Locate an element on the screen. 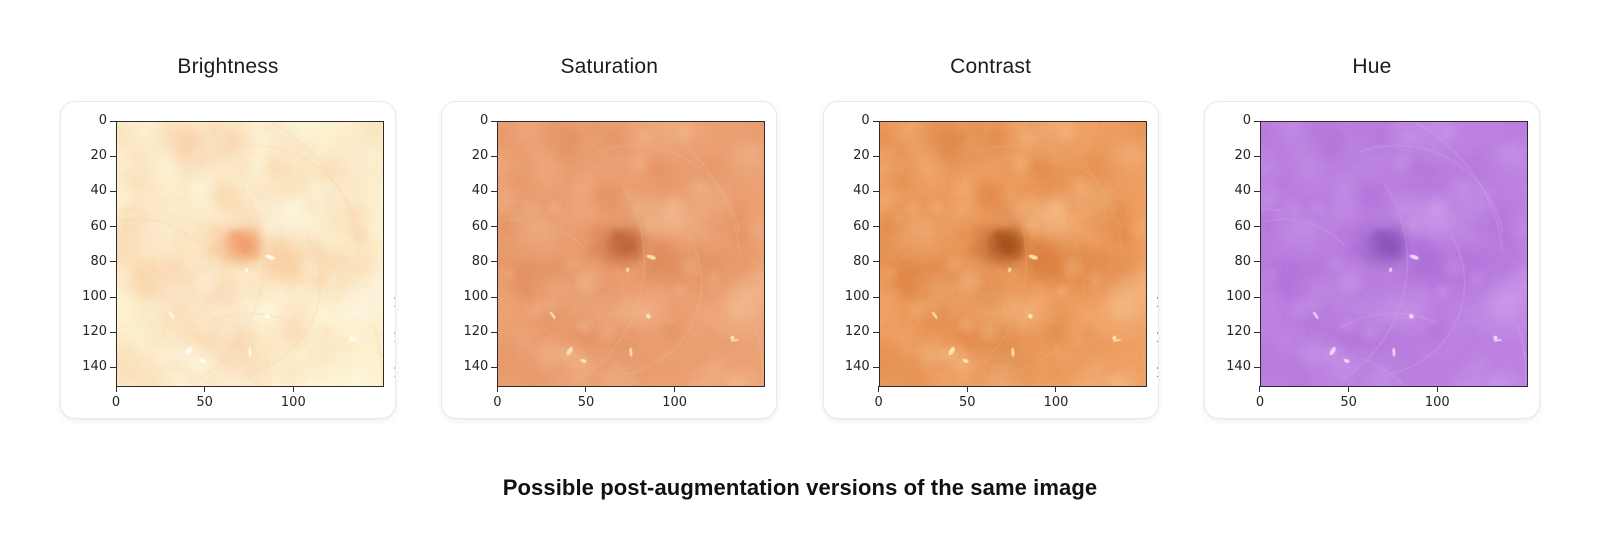  panel-brightness: Brightness 0 20 40 60 80 100 120 140 0 50 100 1 1 1 is located at coordinates (228, 236).